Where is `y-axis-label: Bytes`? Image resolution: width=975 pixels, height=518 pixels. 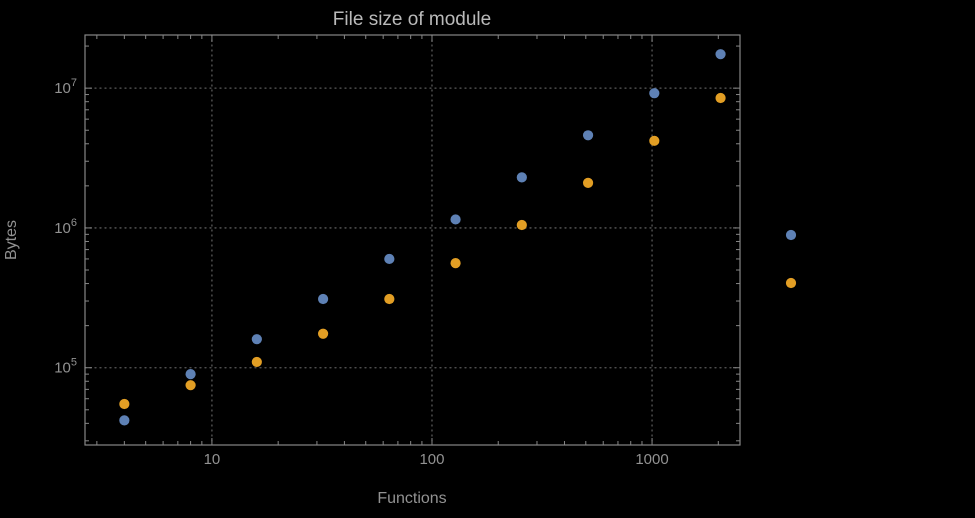
y-axis-label: Bytes is located at coordinates (11, 240).